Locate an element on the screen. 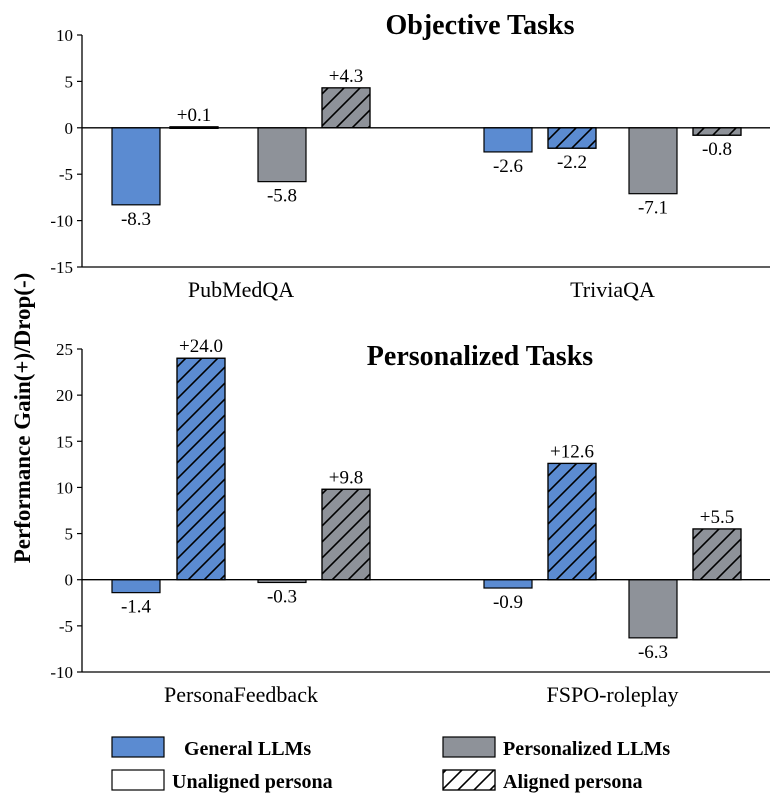 This screenshot has width=778, height=799. data-label: -2.6 is located at coordinates (508, 166).